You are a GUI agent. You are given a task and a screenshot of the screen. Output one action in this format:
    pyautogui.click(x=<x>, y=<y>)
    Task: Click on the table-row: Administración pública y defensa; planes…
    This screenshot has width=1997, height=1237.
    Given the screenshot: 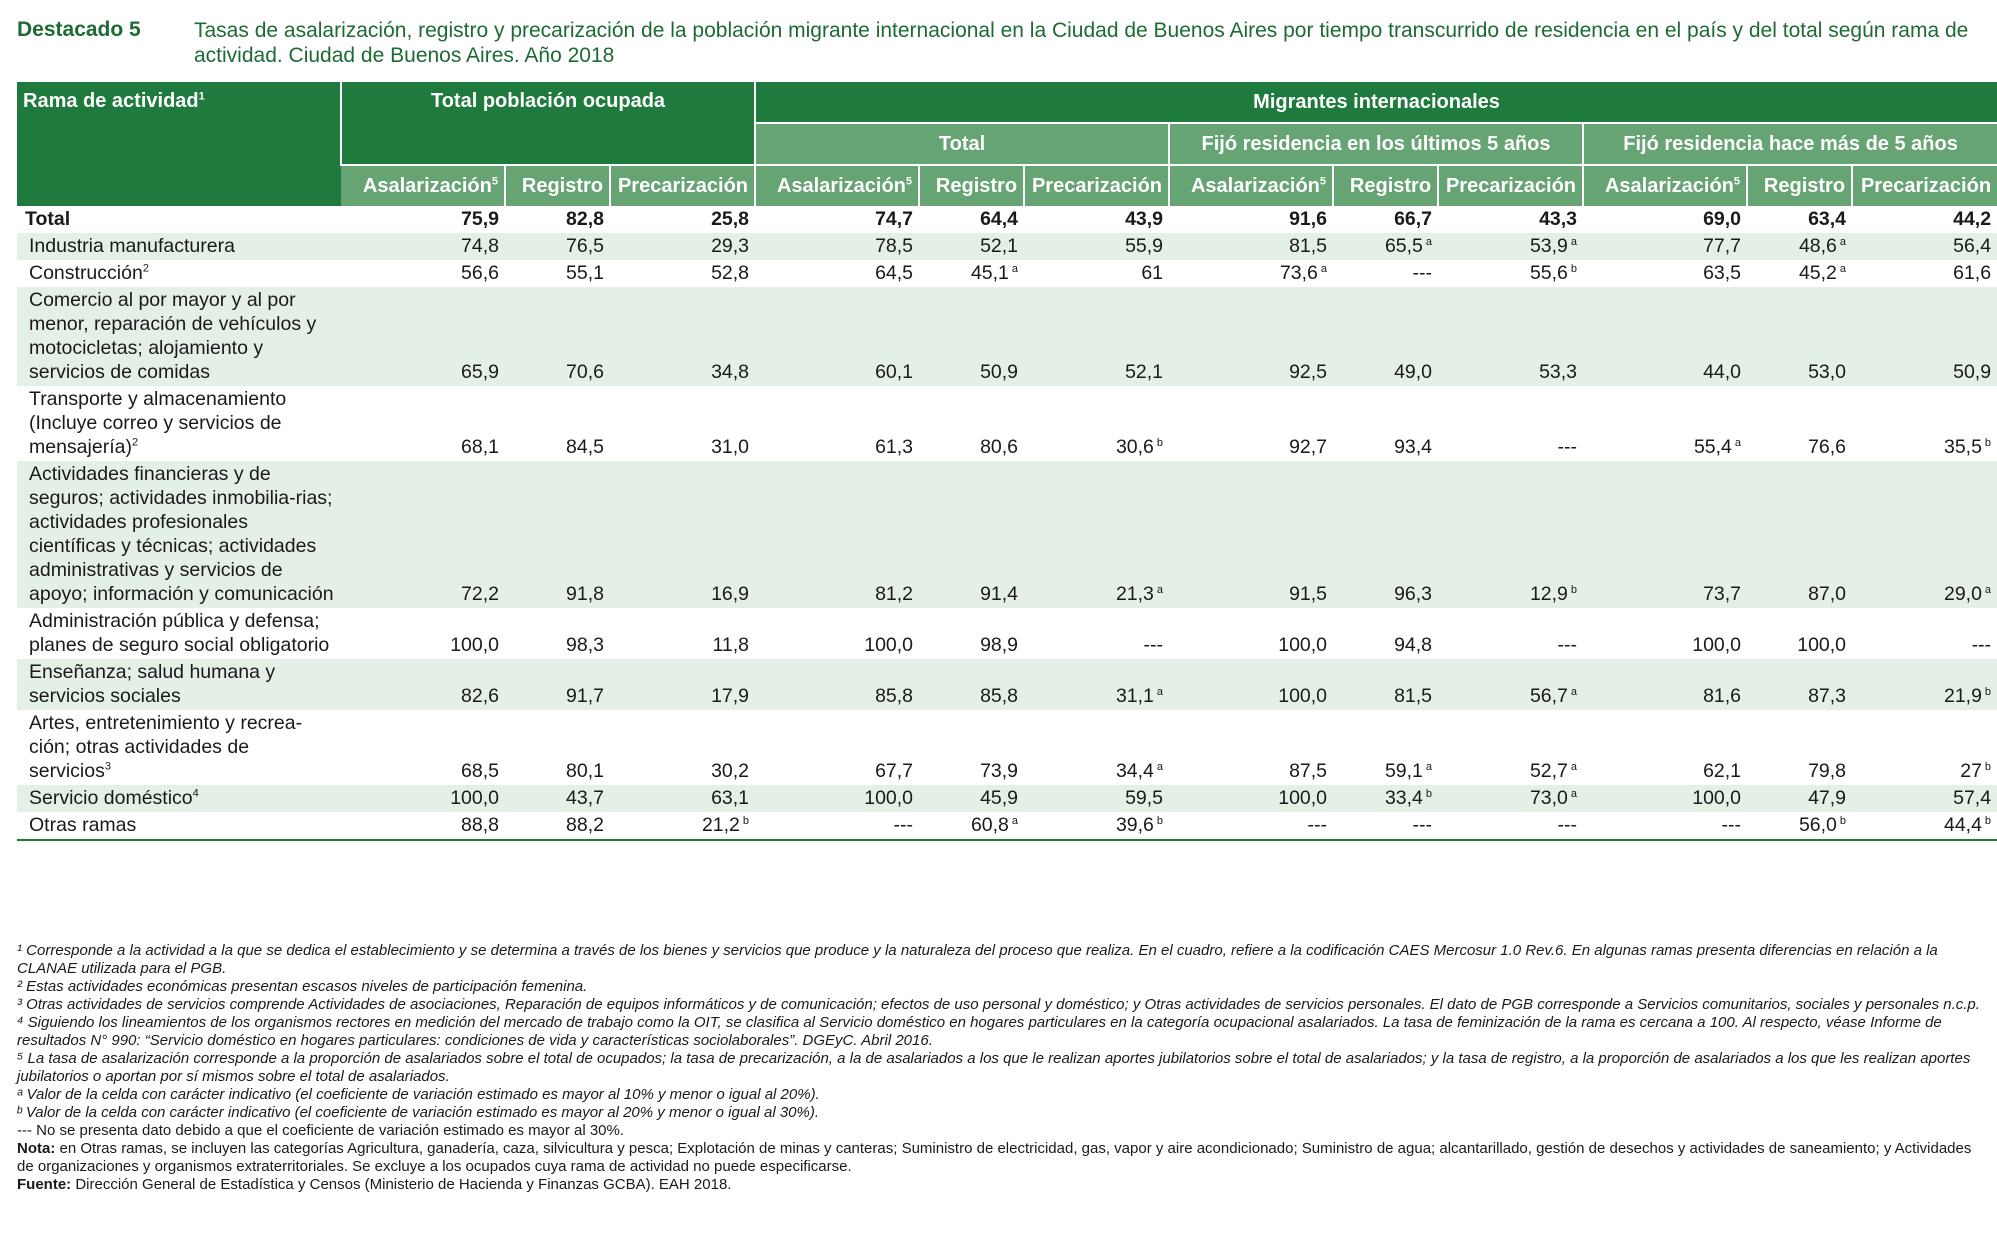 What is the action you would take?
    pyautogui.click(x=1007, y=633)
    